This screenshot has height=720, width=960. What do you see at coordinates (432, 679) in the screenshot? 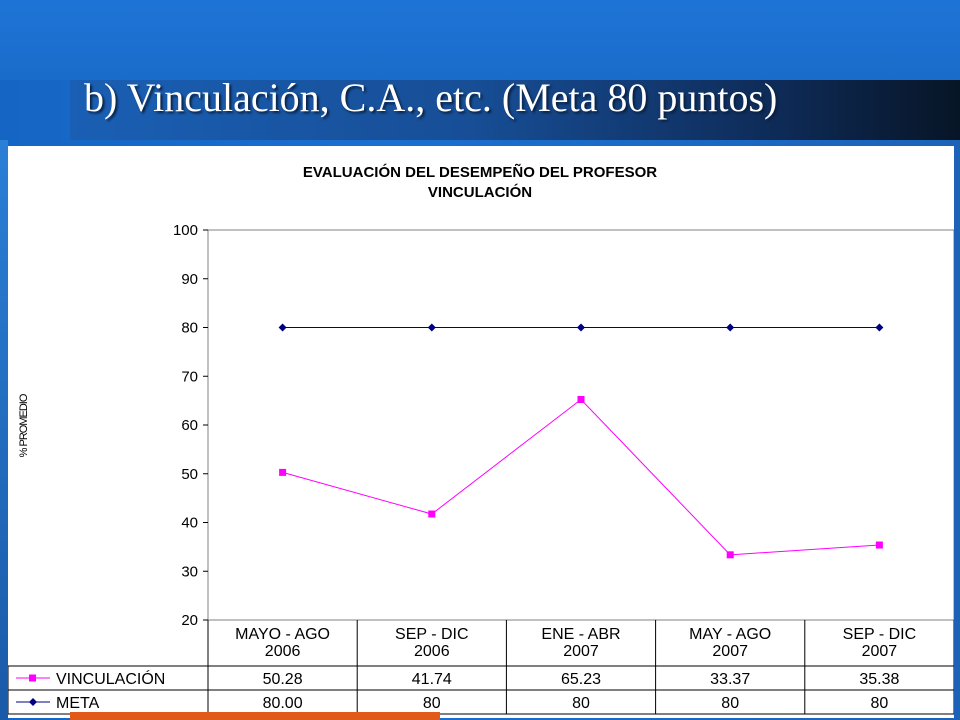
I see `data-table-value: 41.74` at bounding box center [432, 679].